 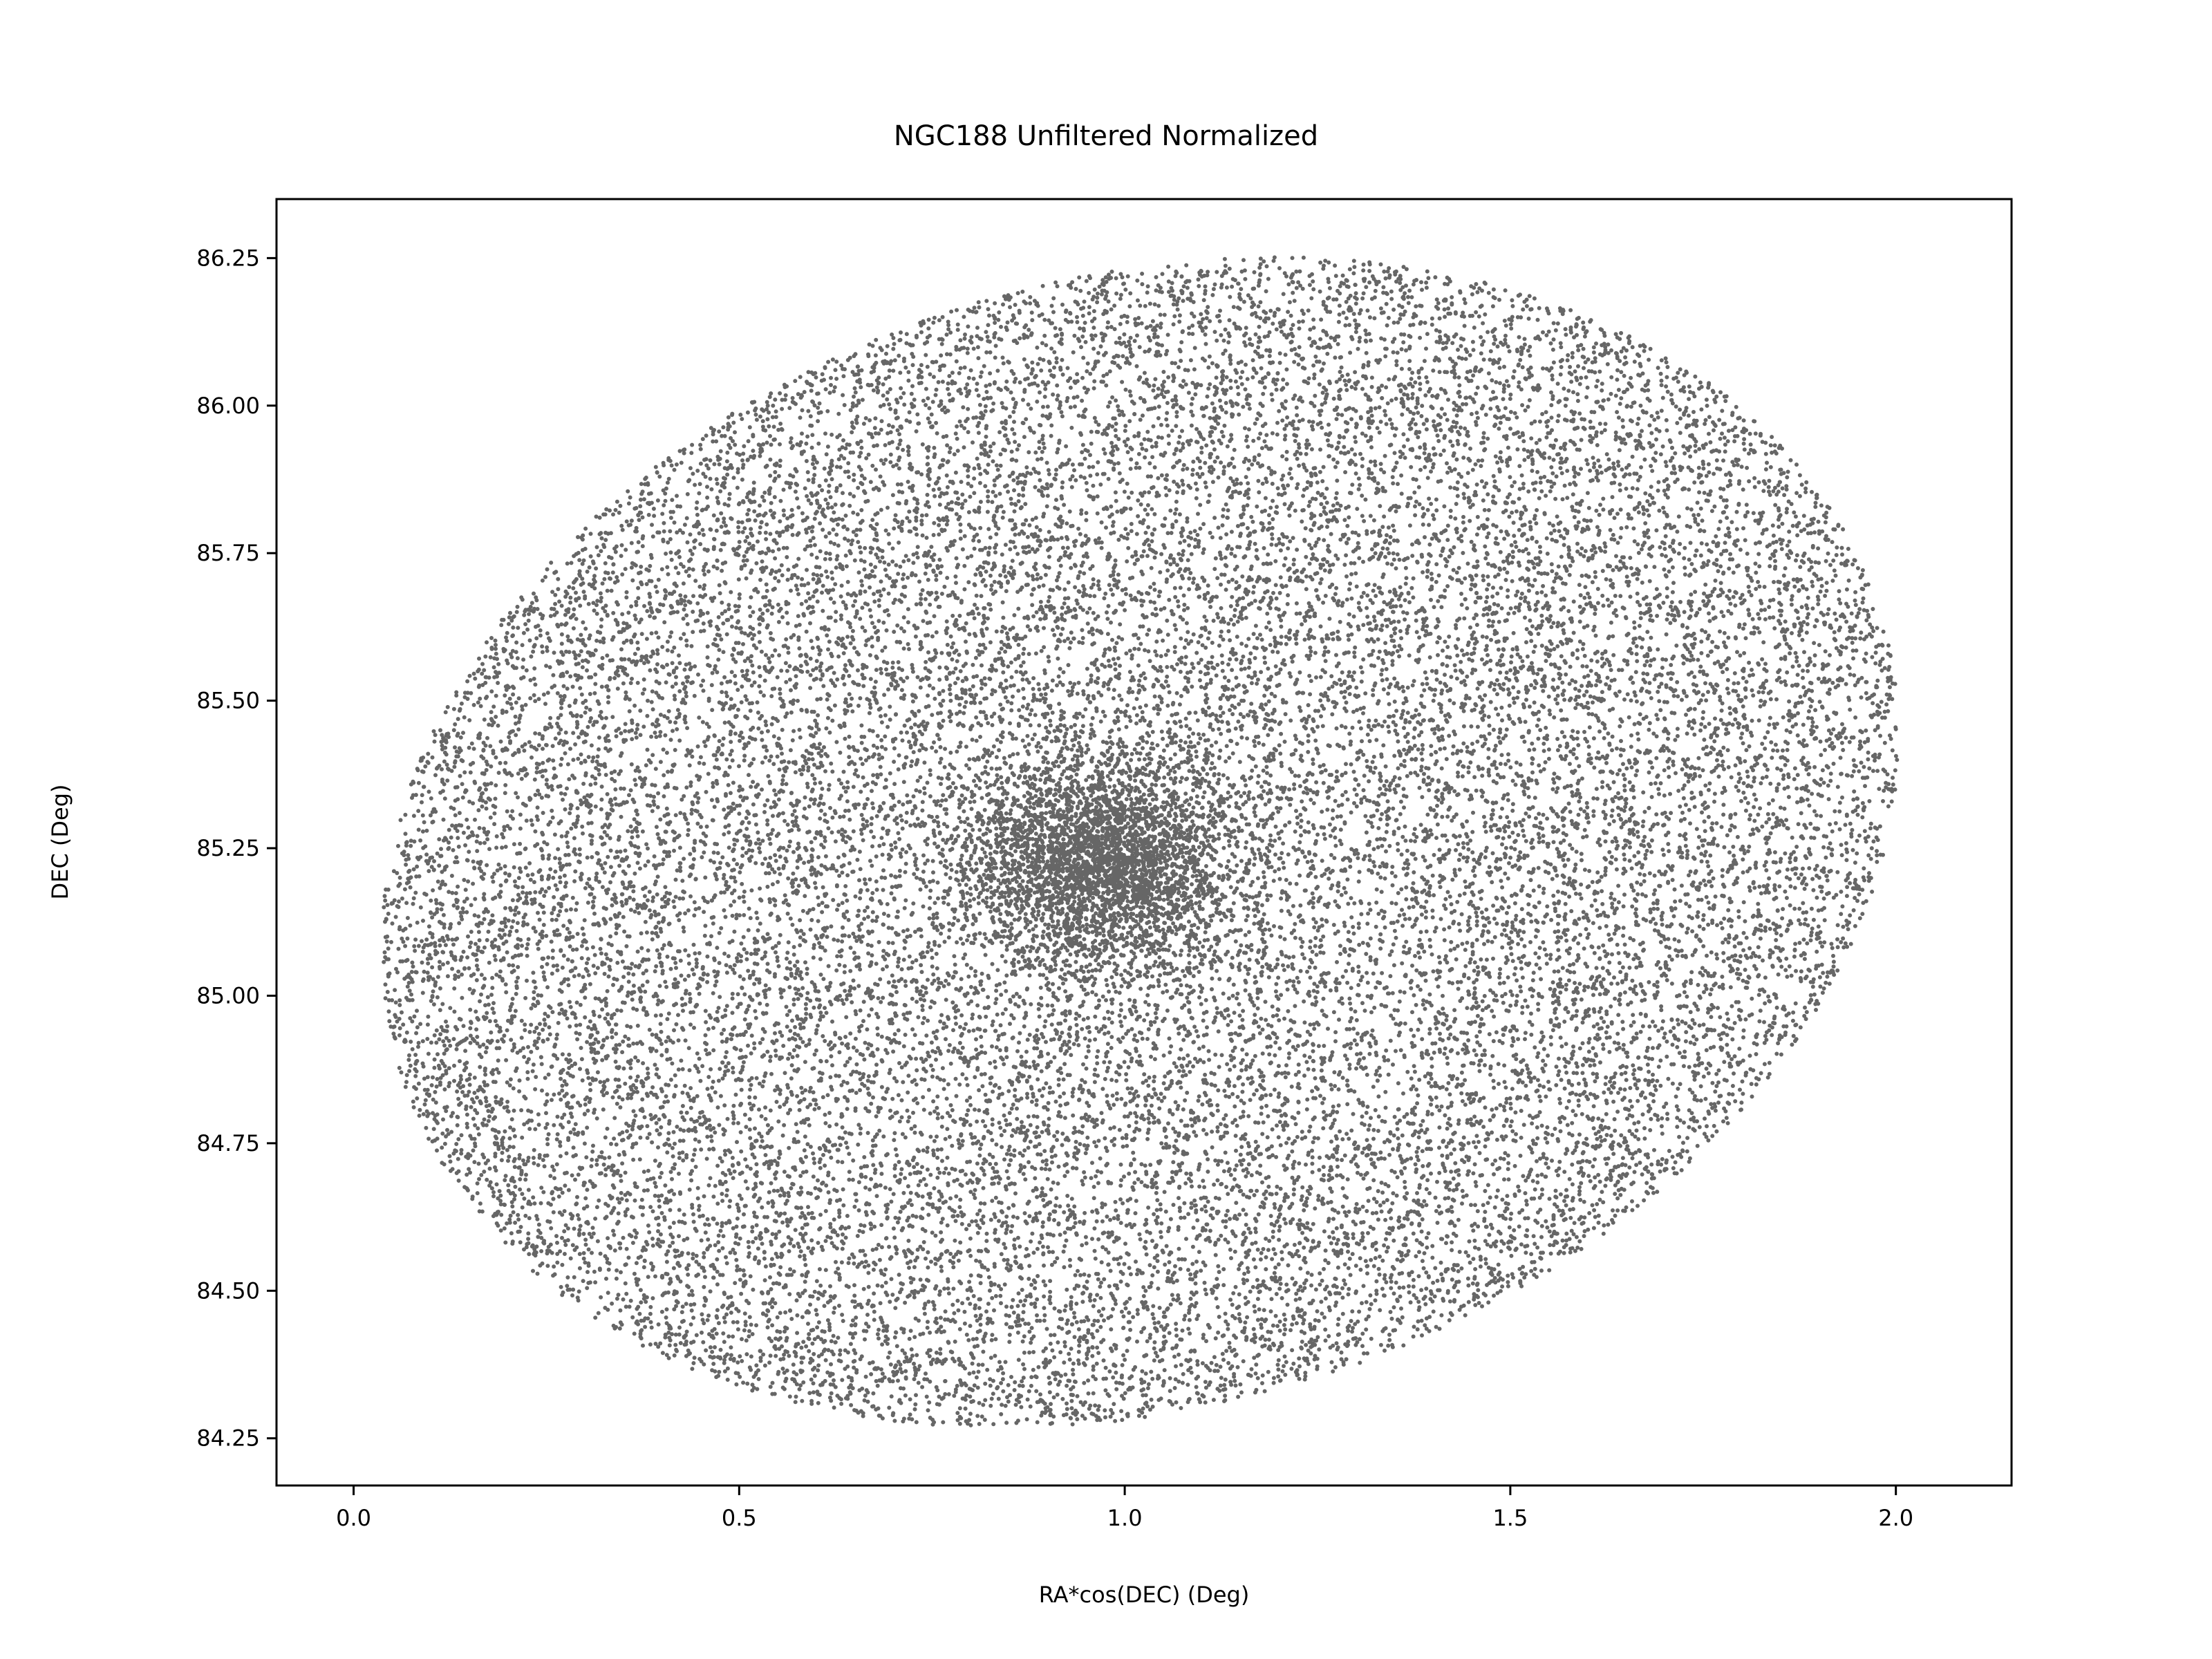 I want to click on y-tick-label: 86.00, so click(x=228, y=406).